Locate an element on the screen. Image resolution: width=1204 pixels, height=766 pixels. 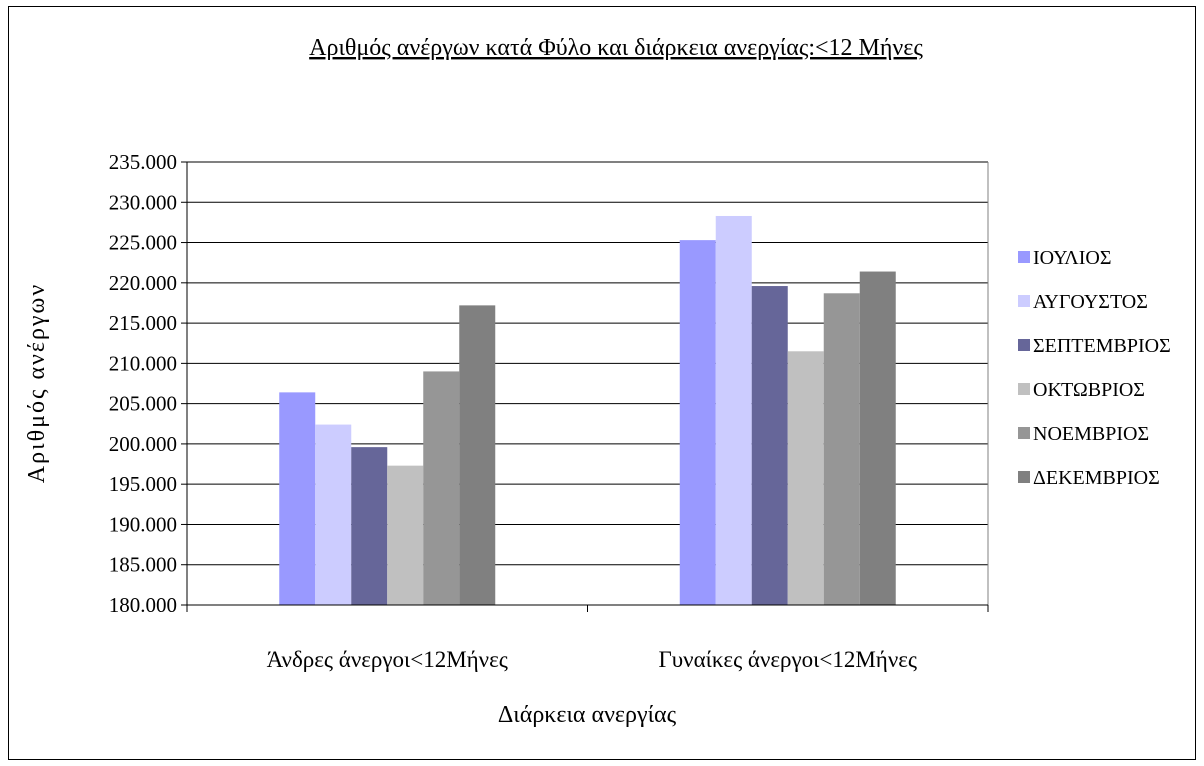
y-tick-label: 205.000 is located at coordinates (143, 404).